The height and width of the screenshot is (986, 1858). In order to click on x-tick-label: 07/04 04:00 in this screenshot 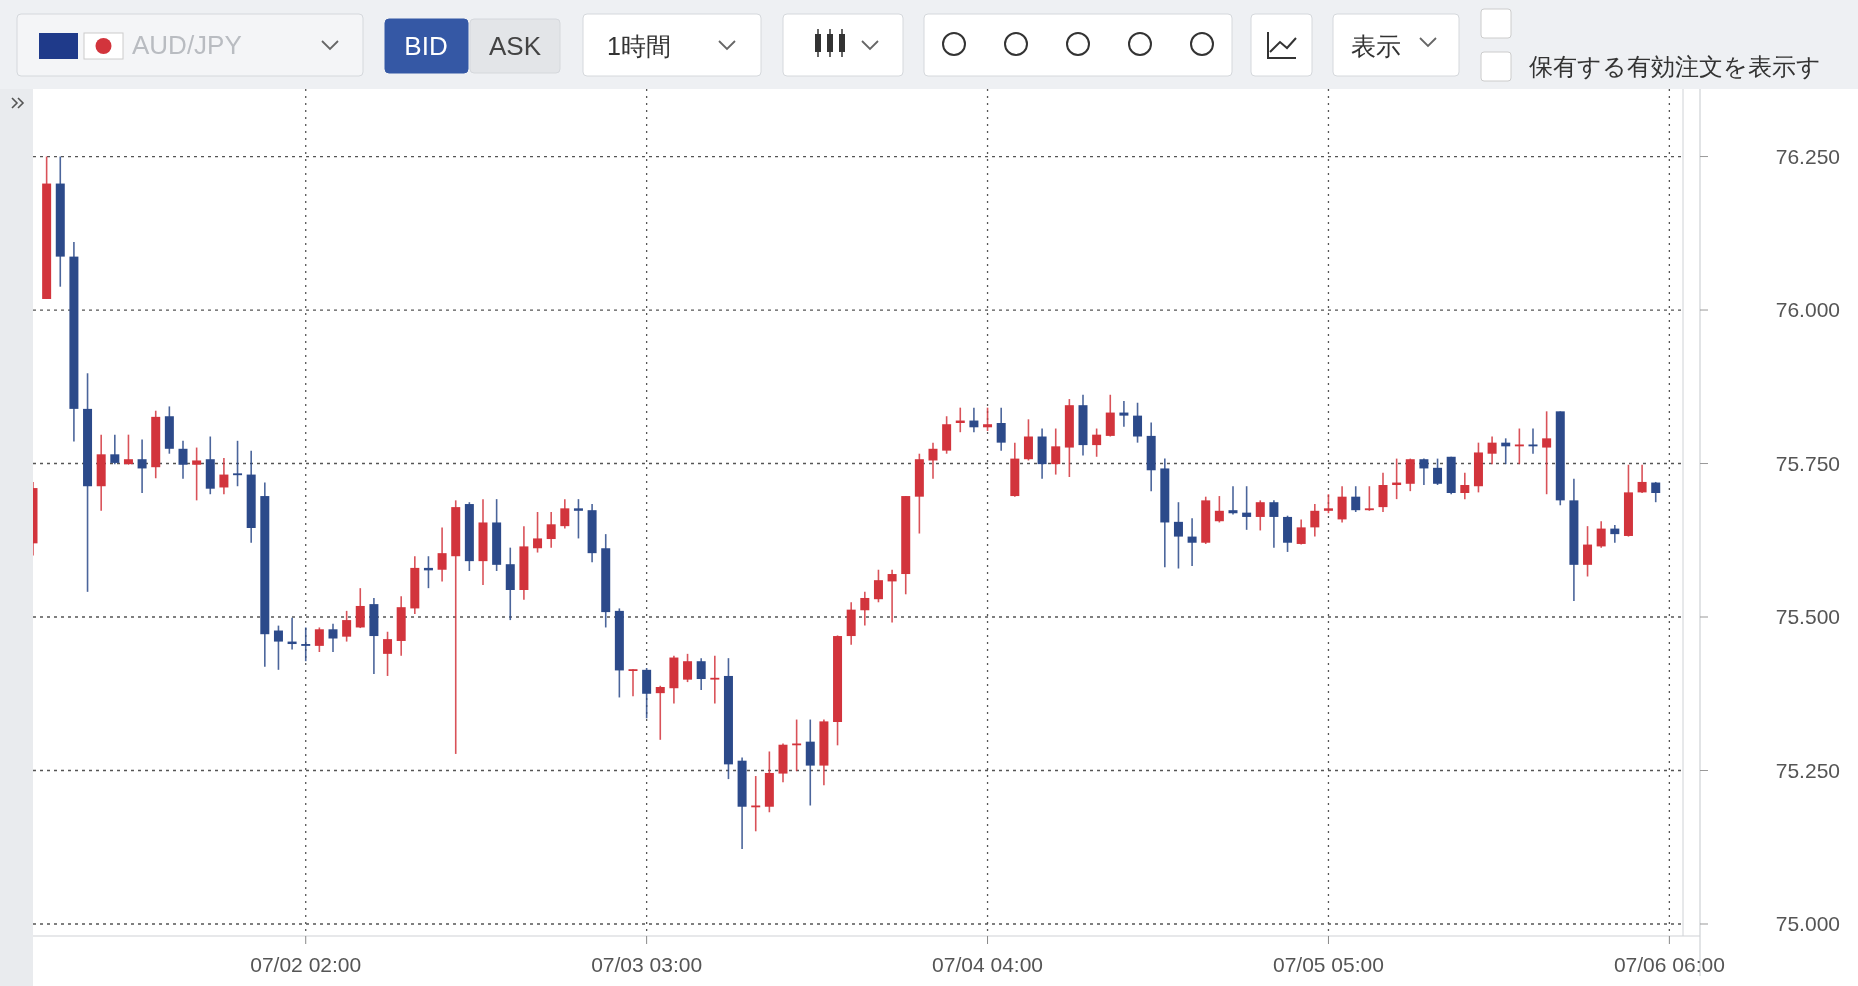, I will do `click(988, 964)`.